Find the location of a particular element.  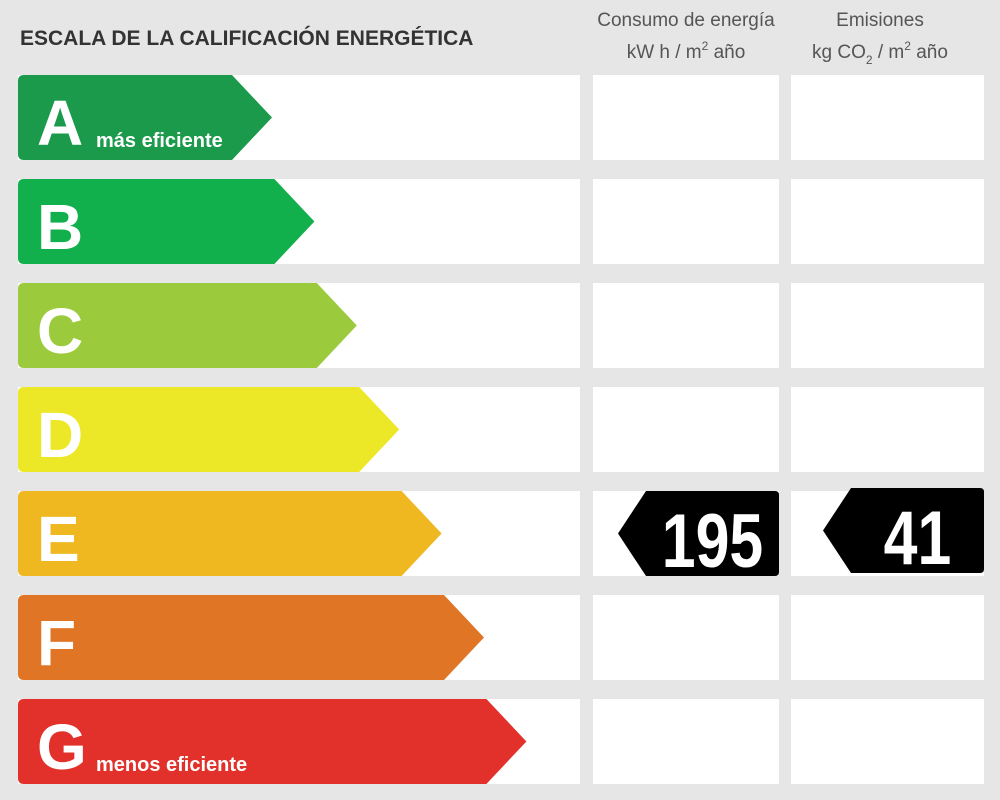

rating-letter: A is located at coordinates (60, 123).